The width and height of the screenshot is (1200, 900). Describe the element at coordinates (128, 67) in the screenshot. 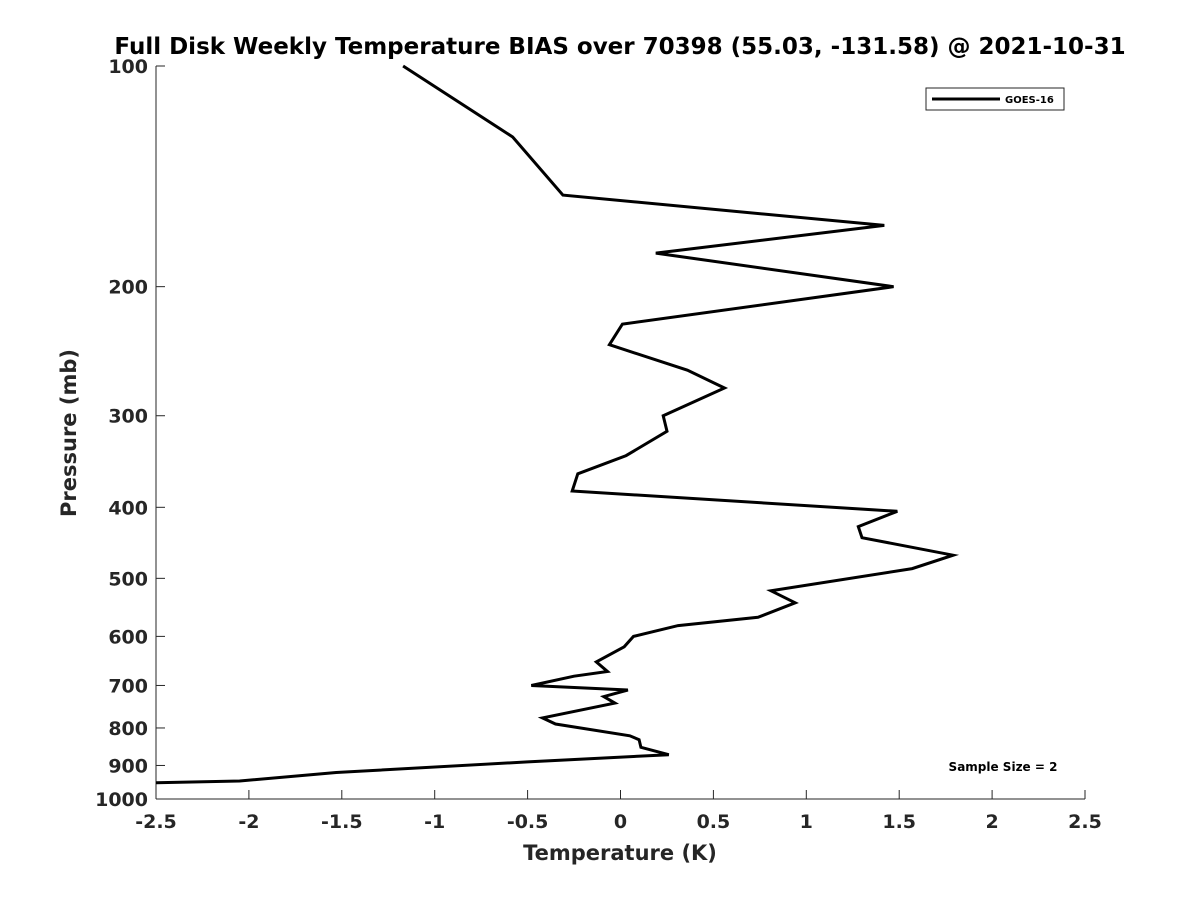

I see `y-tick-label: 100` at that location.